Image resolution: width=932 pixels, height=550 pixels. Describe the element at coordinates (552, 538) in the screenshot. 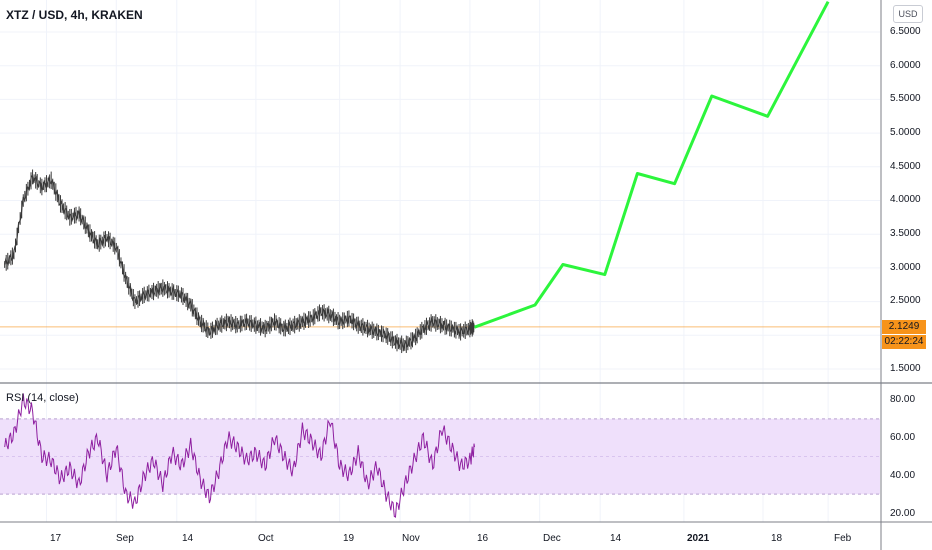

I see `time-tick: Dec` at that location.